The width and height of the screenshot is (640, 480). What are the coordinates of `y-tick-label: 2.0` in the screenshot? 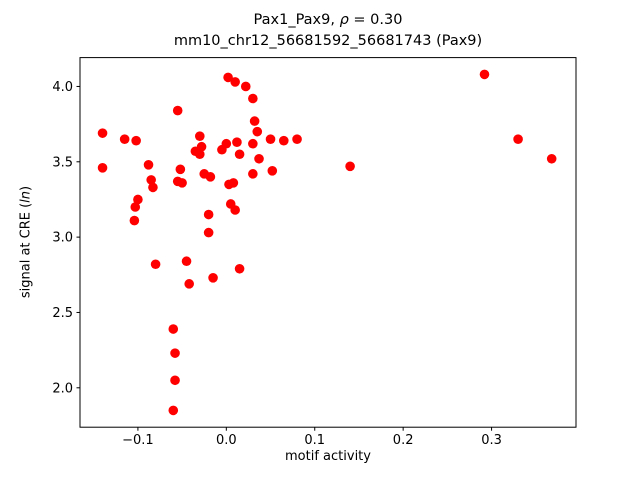 It's located at (62, 388).